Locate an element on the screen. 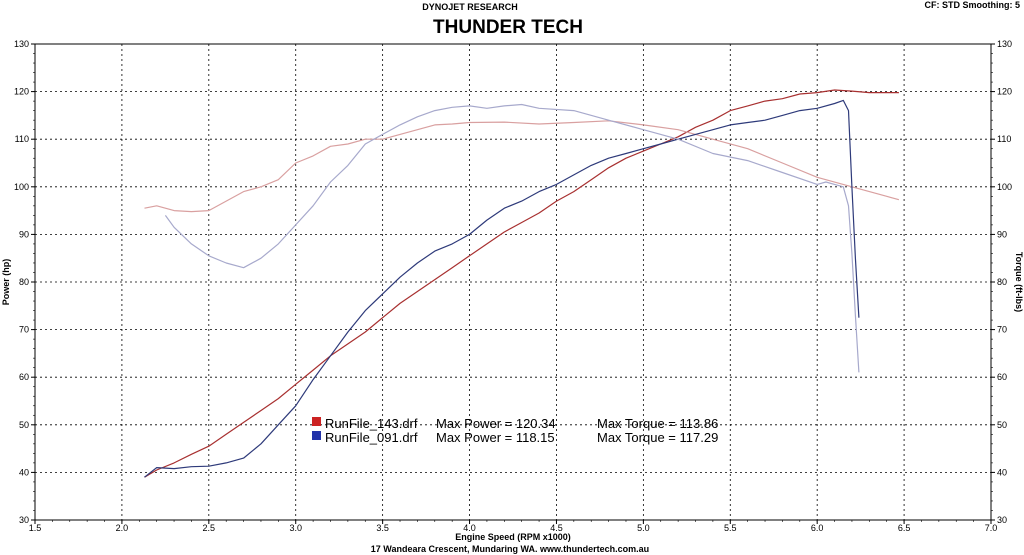  y-tick-label: 130 is located at coordinates (21, 44).